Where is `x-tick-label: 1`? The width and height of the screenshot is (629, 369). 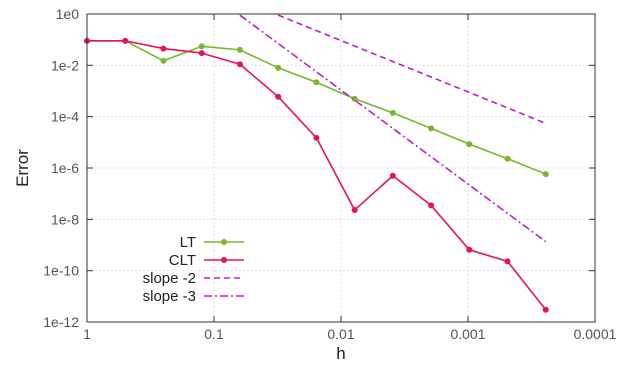
x-tick-label: 1 is located at coordinates (87, 334).